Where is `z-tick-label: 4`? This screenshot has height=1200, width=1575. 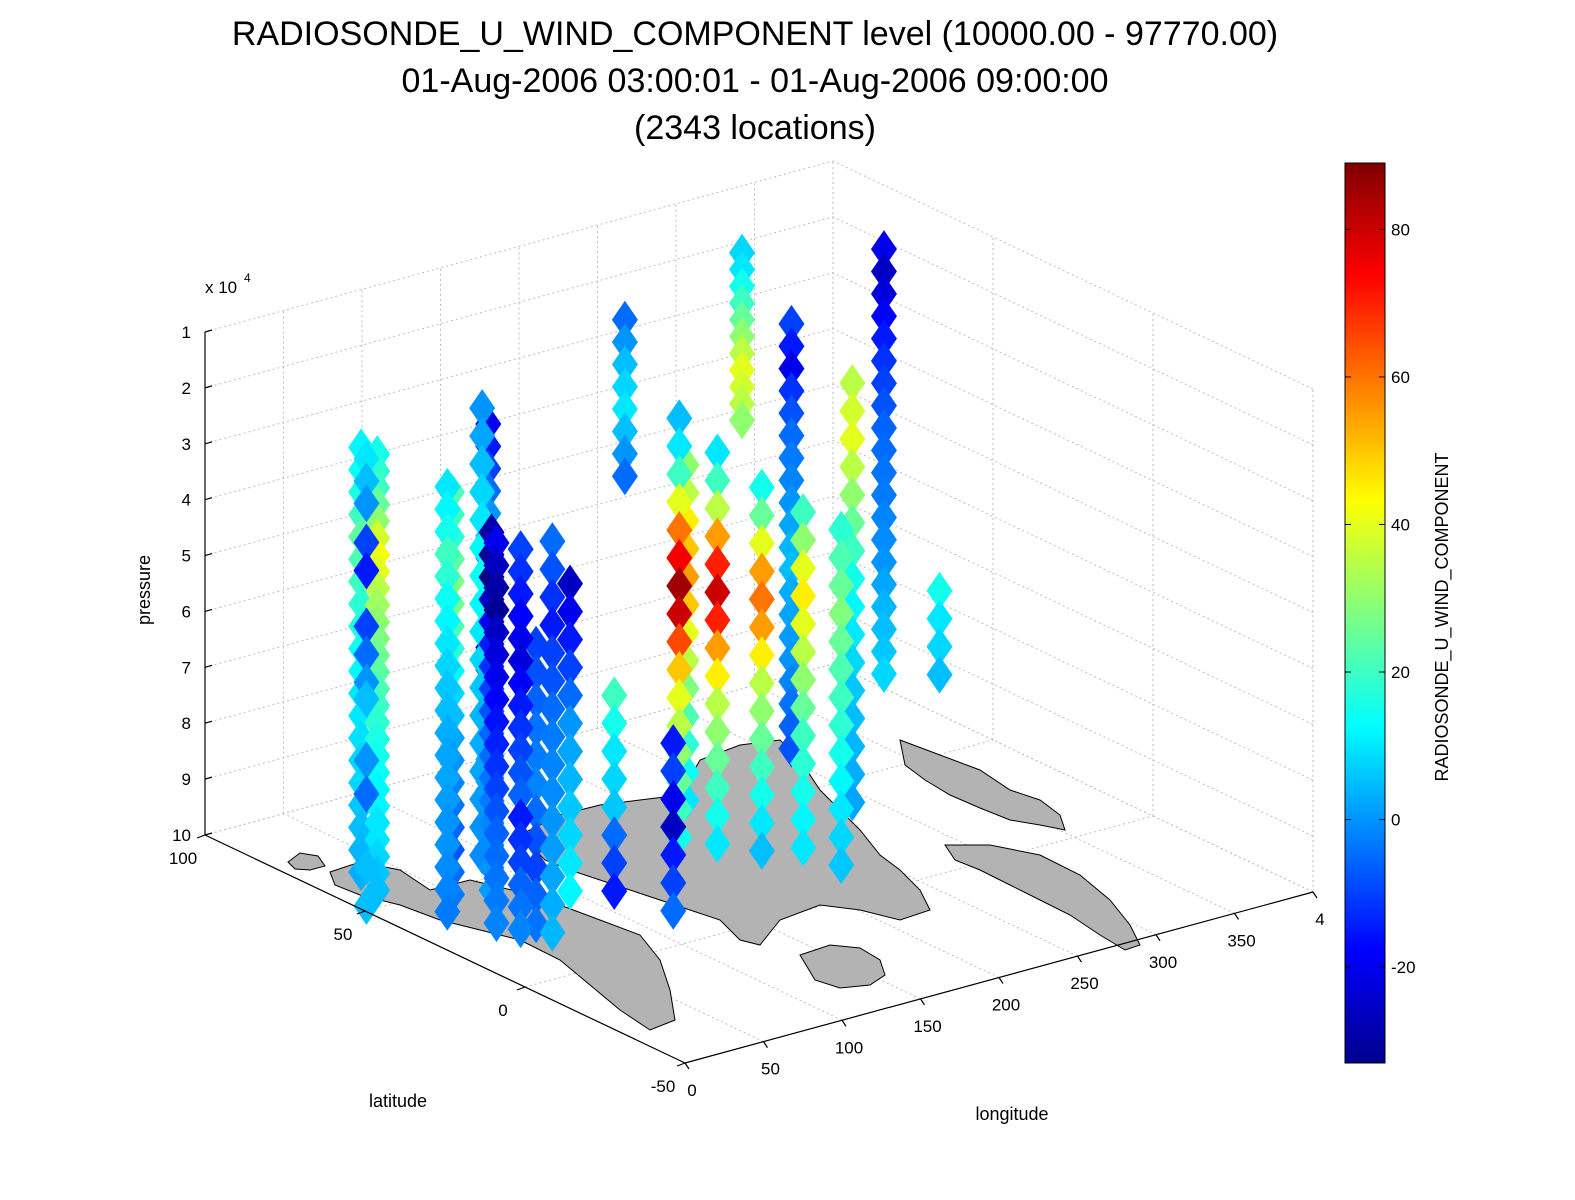 z-tick-label: 4 is located at coordinates (186, 500).